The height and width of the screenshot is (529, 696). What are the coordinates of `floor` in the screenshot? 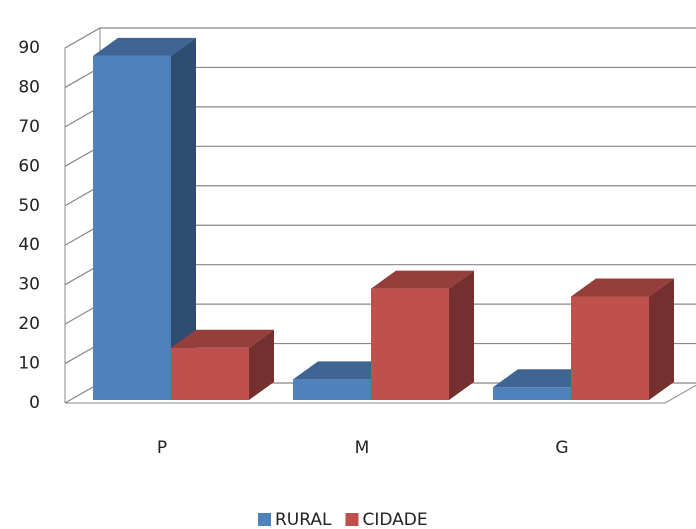 It's located at (380, 394).